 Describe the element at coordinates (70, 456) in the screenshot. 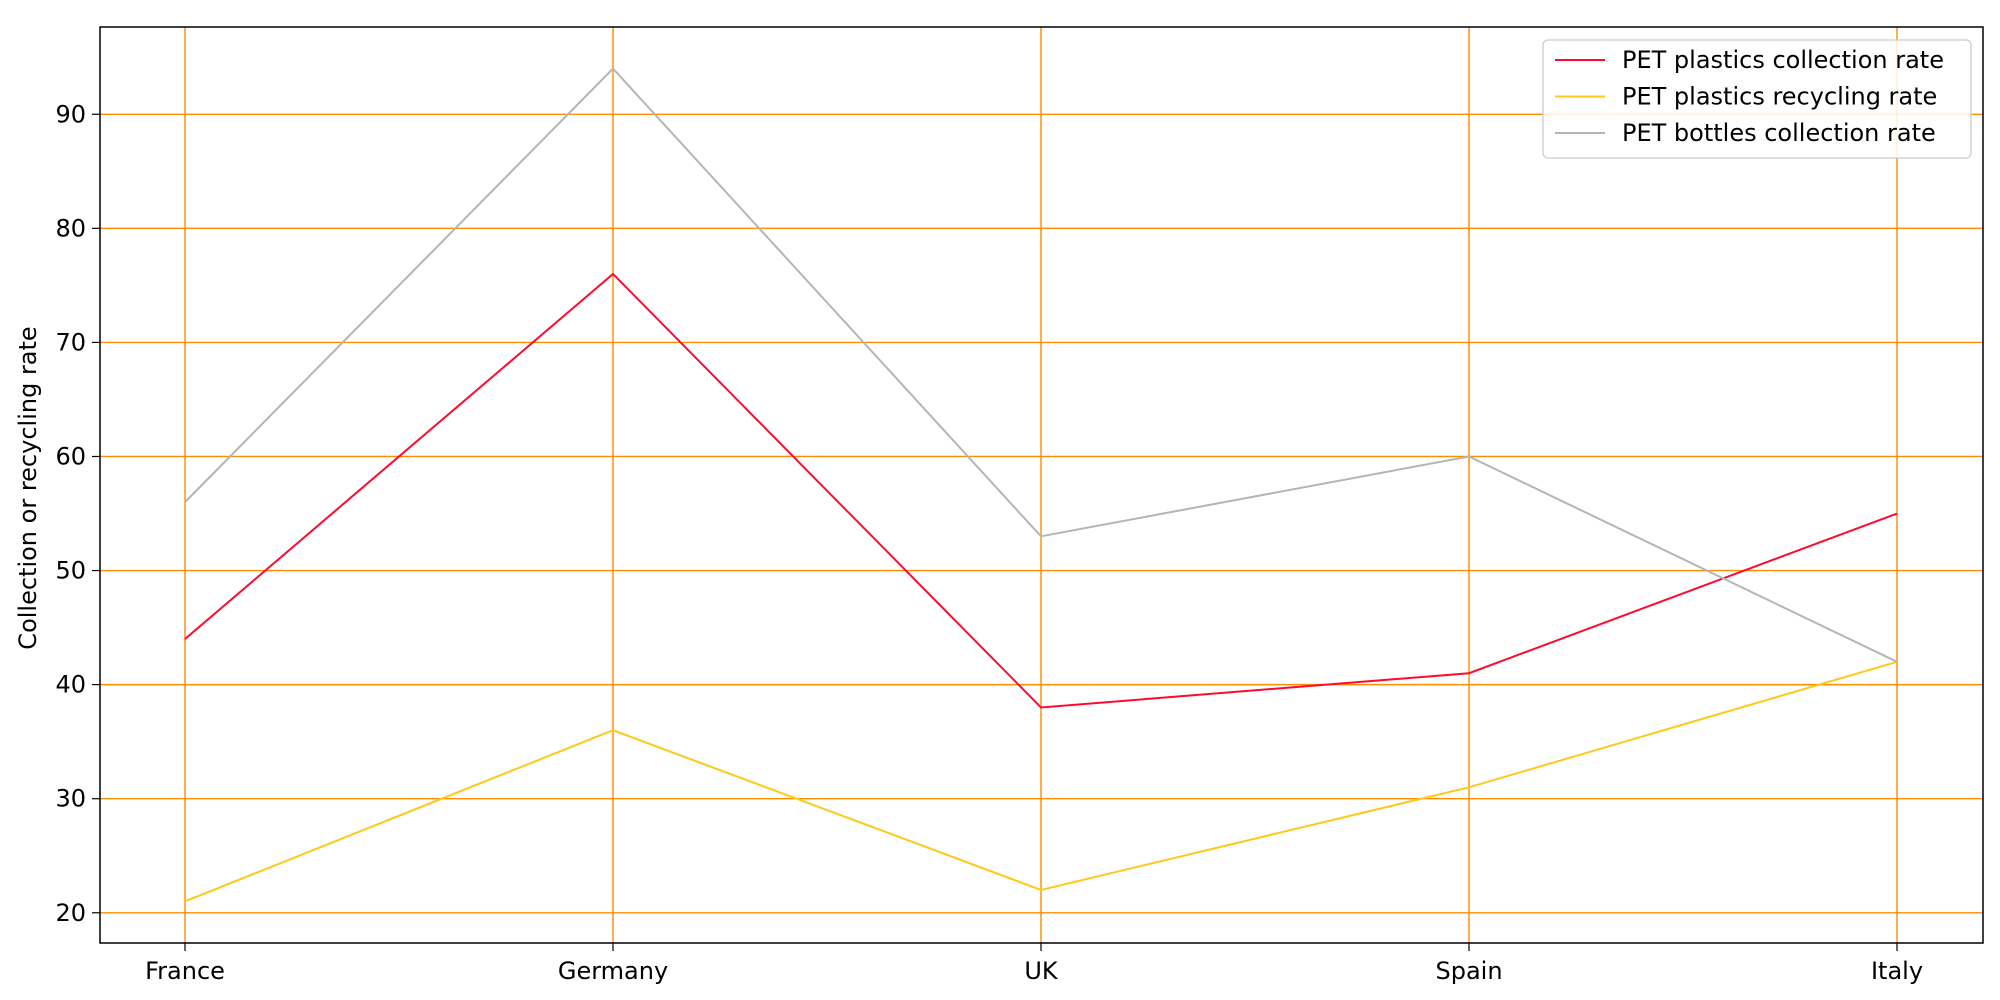

I see `y-tick-label: 60` at that location.